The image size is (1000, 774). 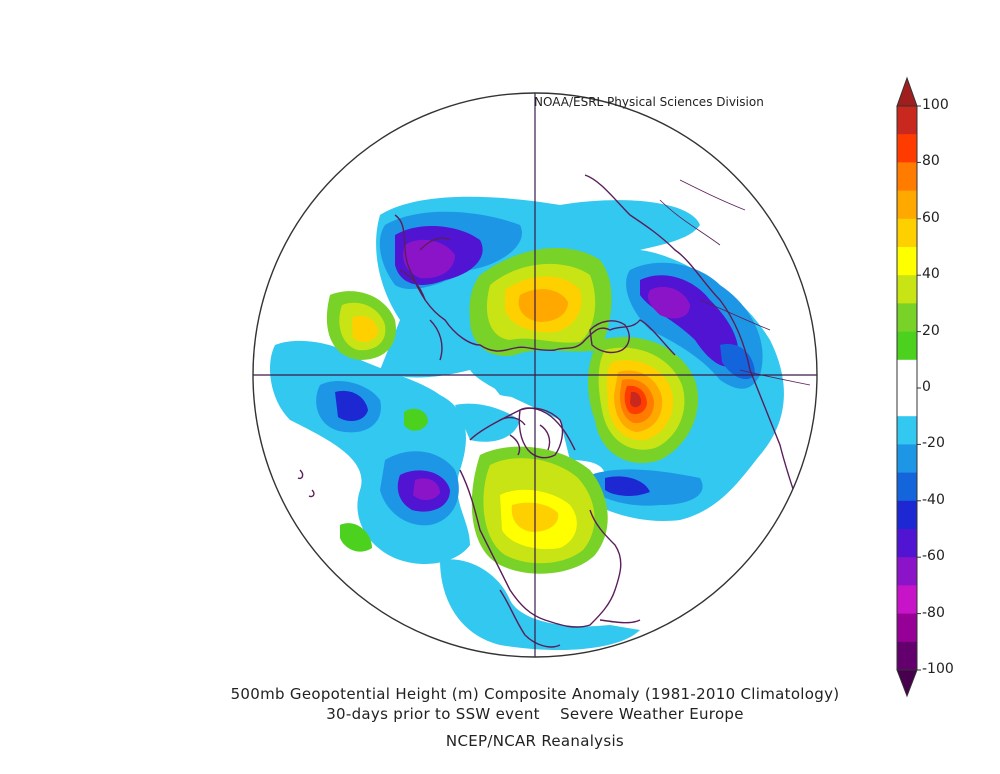 I want to click on anomaly-high-orange-arctic, so click(x=543, y=305).